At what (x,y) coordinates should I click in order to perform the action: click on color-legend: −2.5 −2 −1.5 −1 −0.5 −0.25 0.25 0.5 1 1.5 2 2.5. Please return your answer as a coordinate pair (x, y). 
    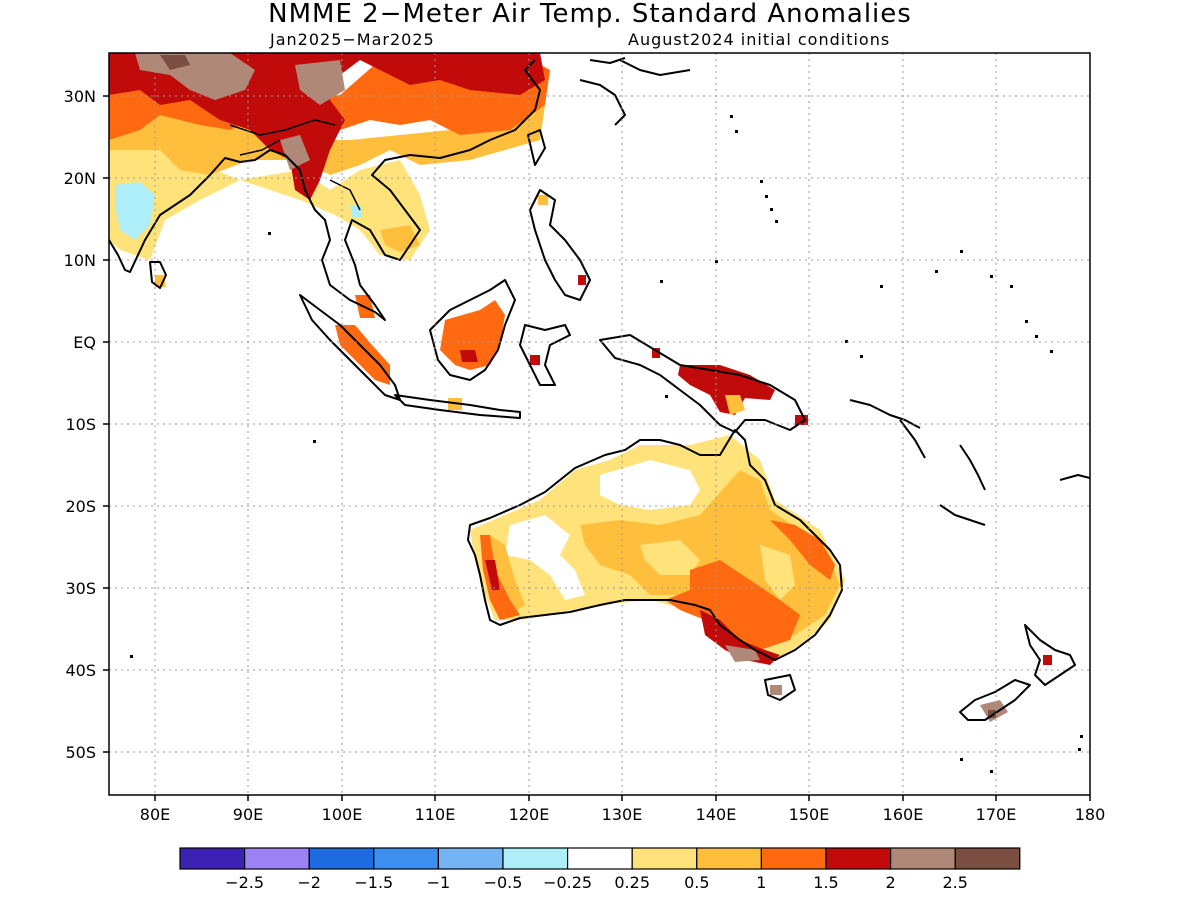
    Looking at the image, I should click on (600, 869).